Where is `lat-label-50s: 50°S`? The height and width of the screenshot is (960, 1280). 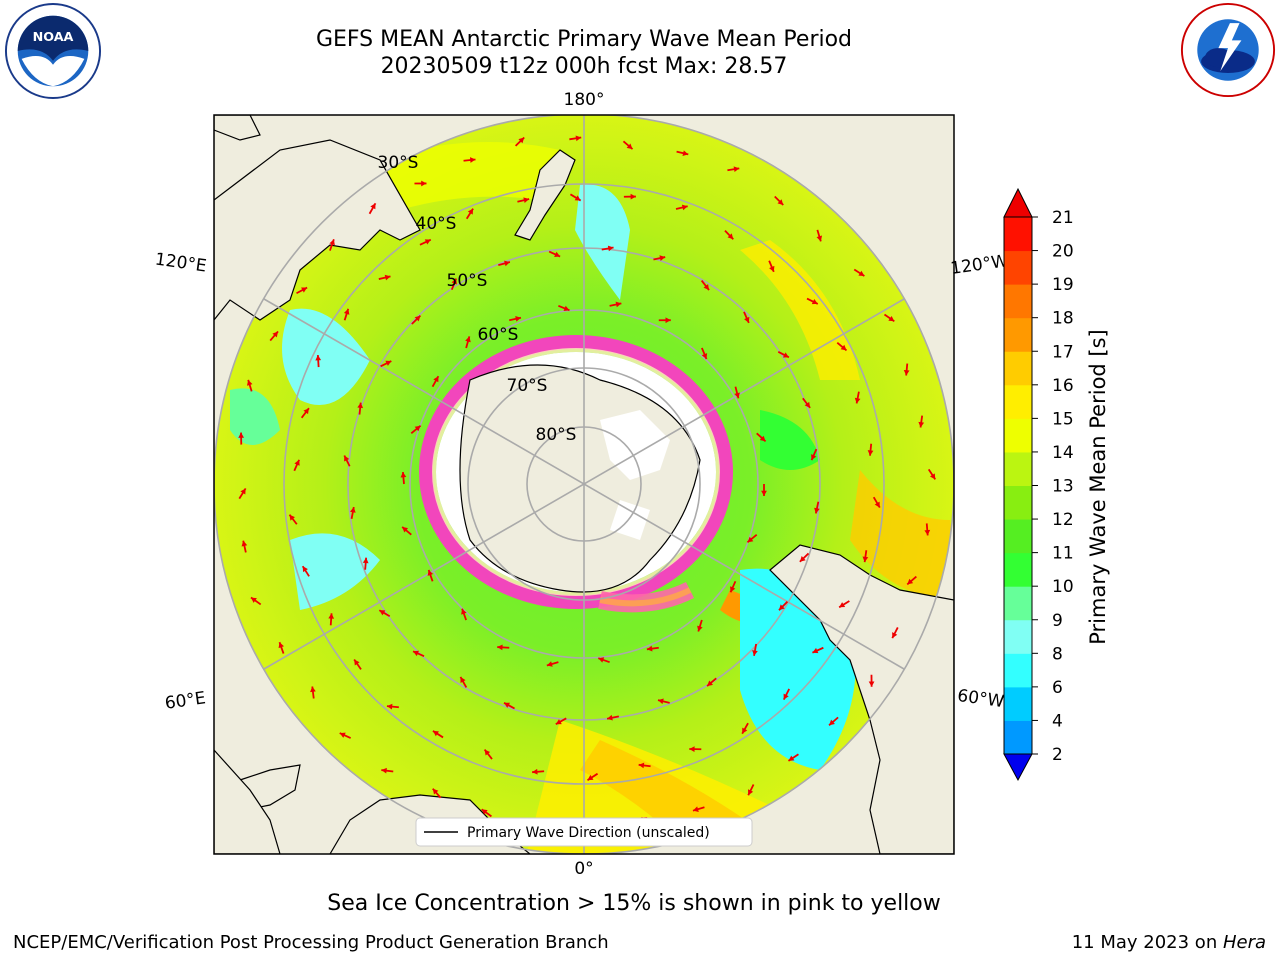
lat-label-50s: 50°S is located at coordinates (467, 281).